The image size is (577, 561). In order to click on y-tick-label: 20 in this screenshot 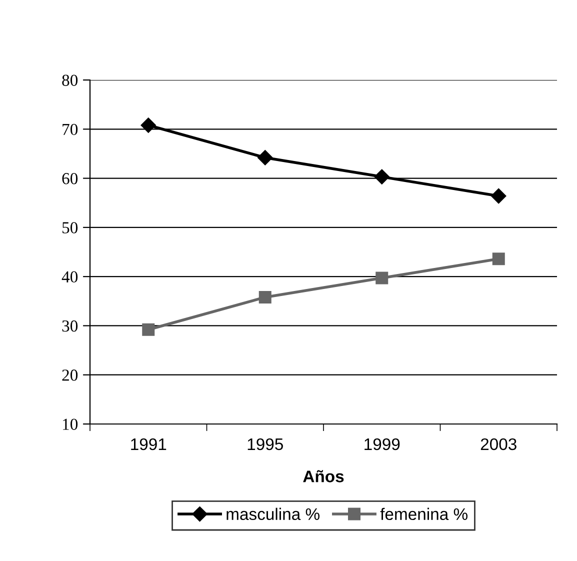, I will do `click(70, 375)`.